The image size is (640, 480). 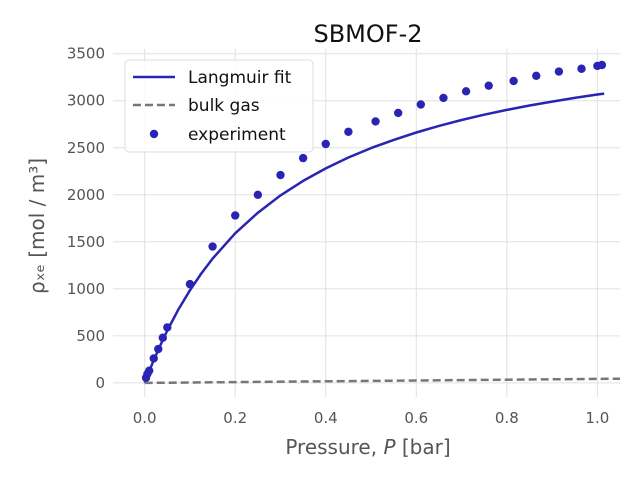 I want to click on y-tick-label: 1500, so click(x=86, y=242).